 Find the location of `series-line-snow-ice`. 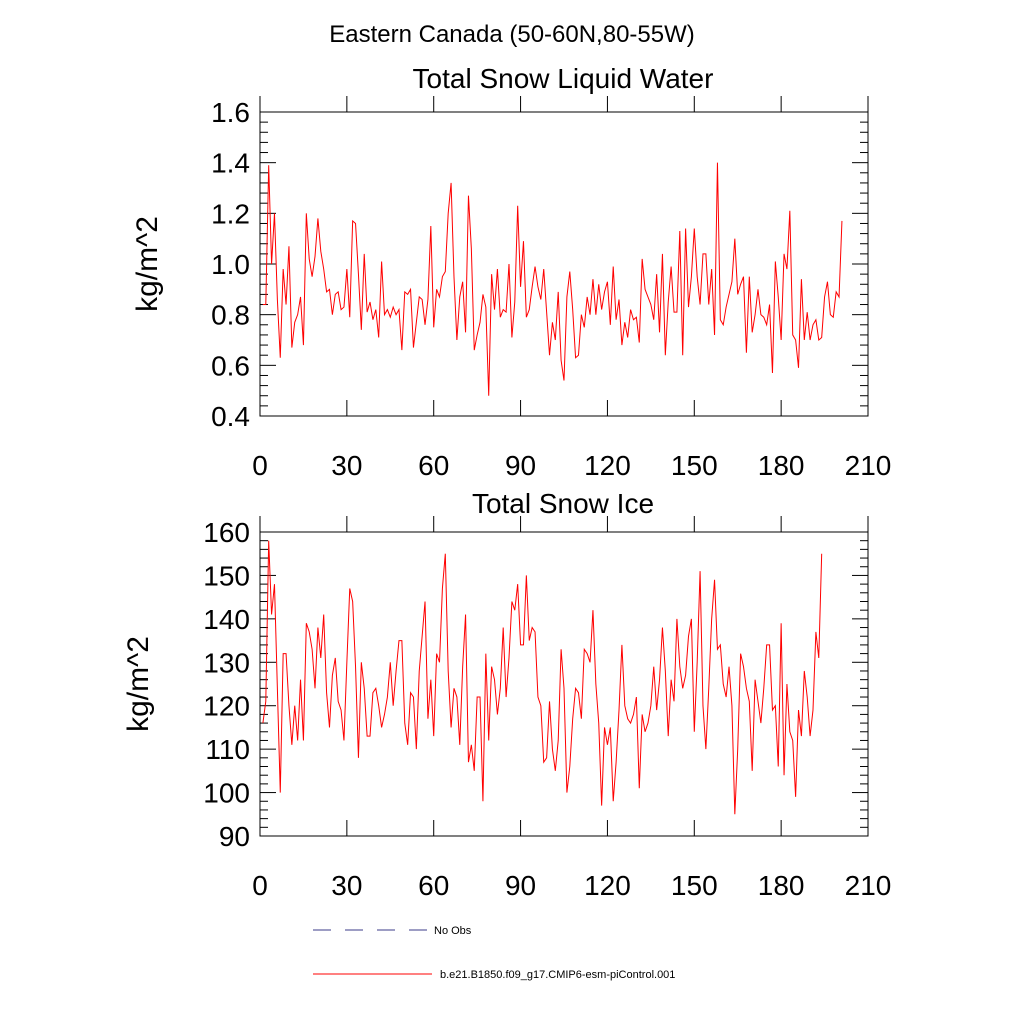

series-line-snow-ice is located at coordinates (542, 677).